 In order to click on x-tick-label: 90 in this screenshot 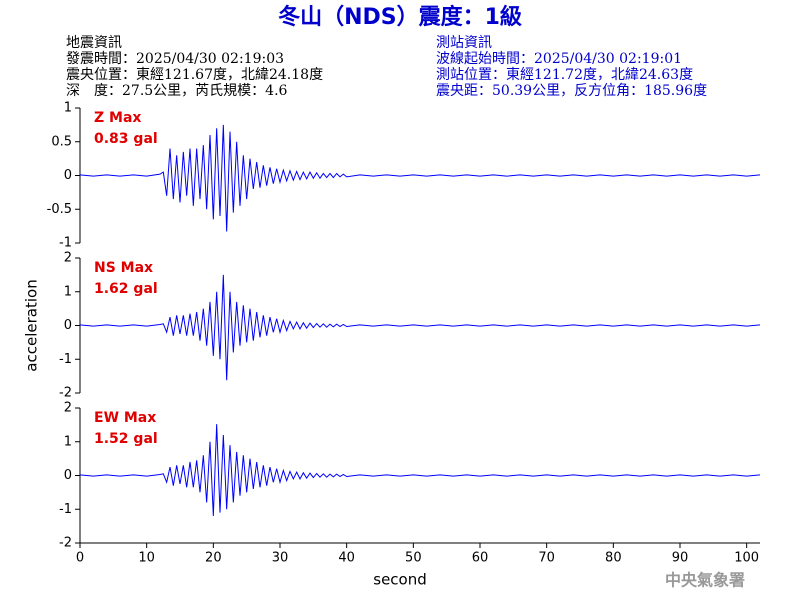, I will do `click(680, 558)`.